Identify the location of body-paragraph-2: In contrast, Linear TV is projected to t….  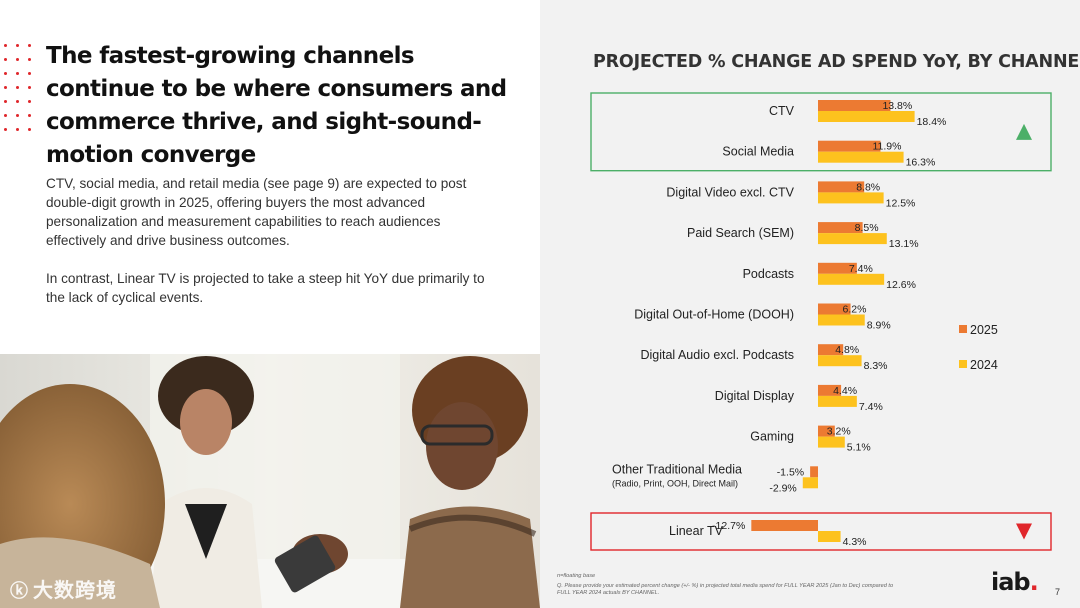
(265, 288).